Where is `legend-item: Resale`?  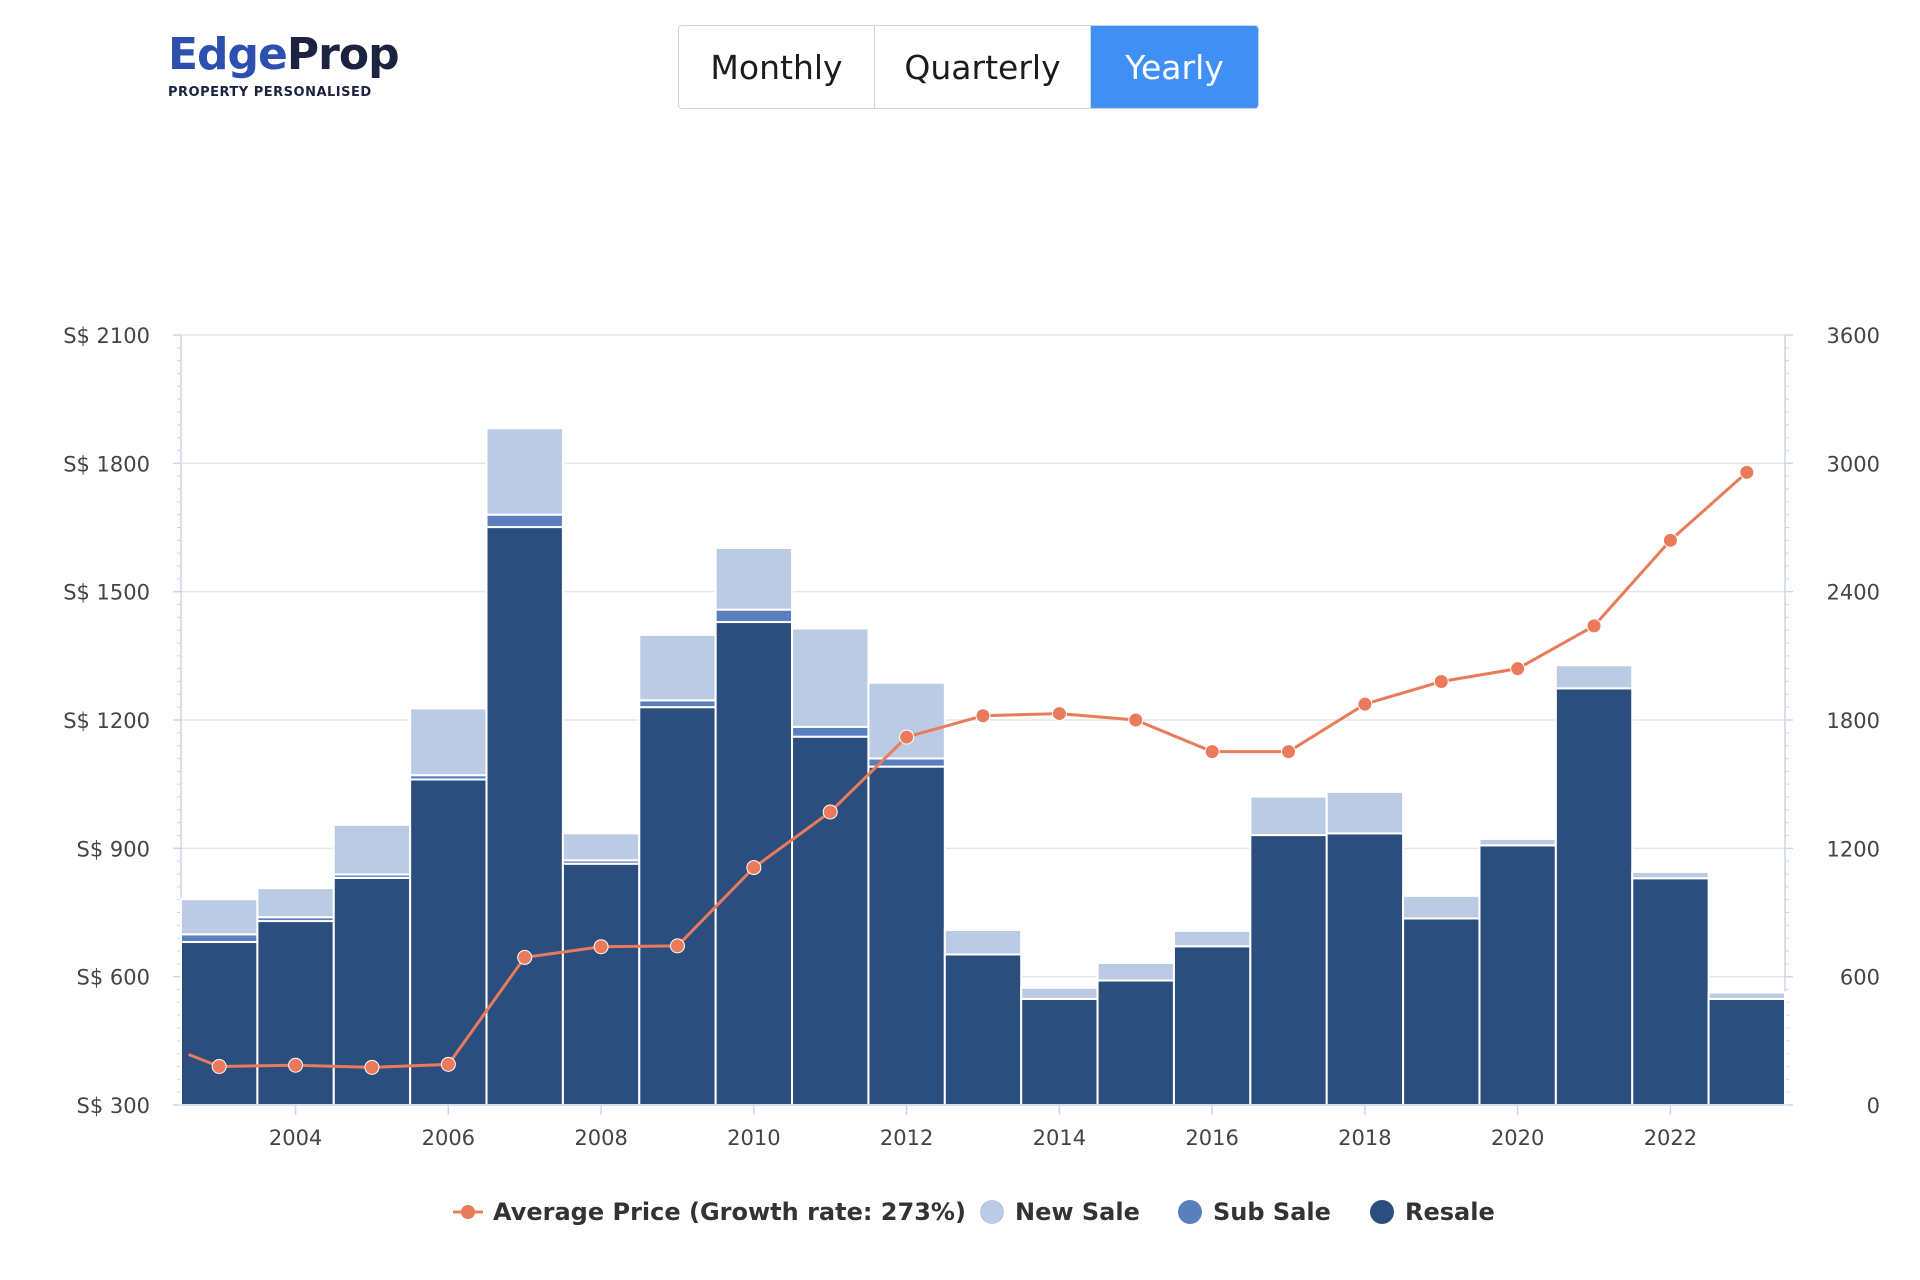 legend-item: Resale is located at coordinates (1432, 1212).